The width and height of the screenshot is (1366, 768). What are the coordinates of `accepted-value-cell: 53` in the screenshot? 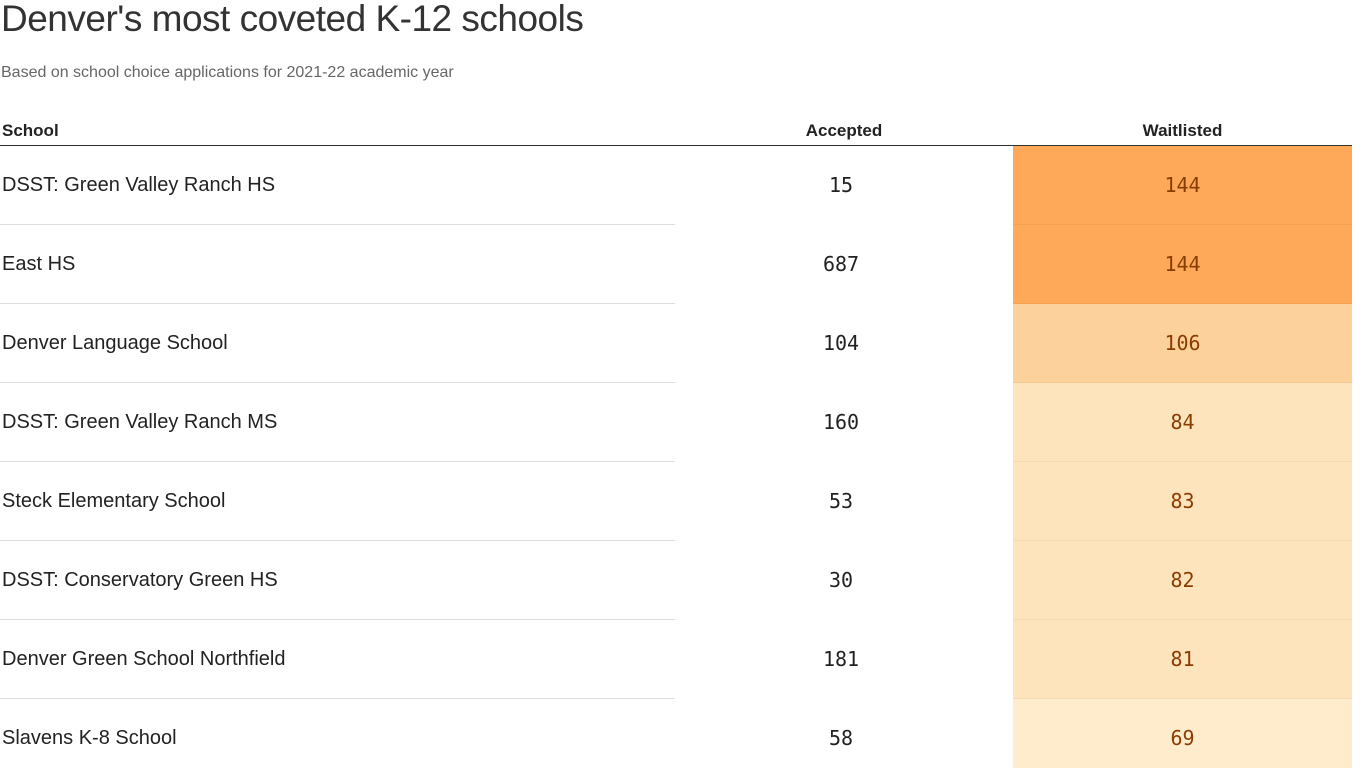 It's located at (841, 501).